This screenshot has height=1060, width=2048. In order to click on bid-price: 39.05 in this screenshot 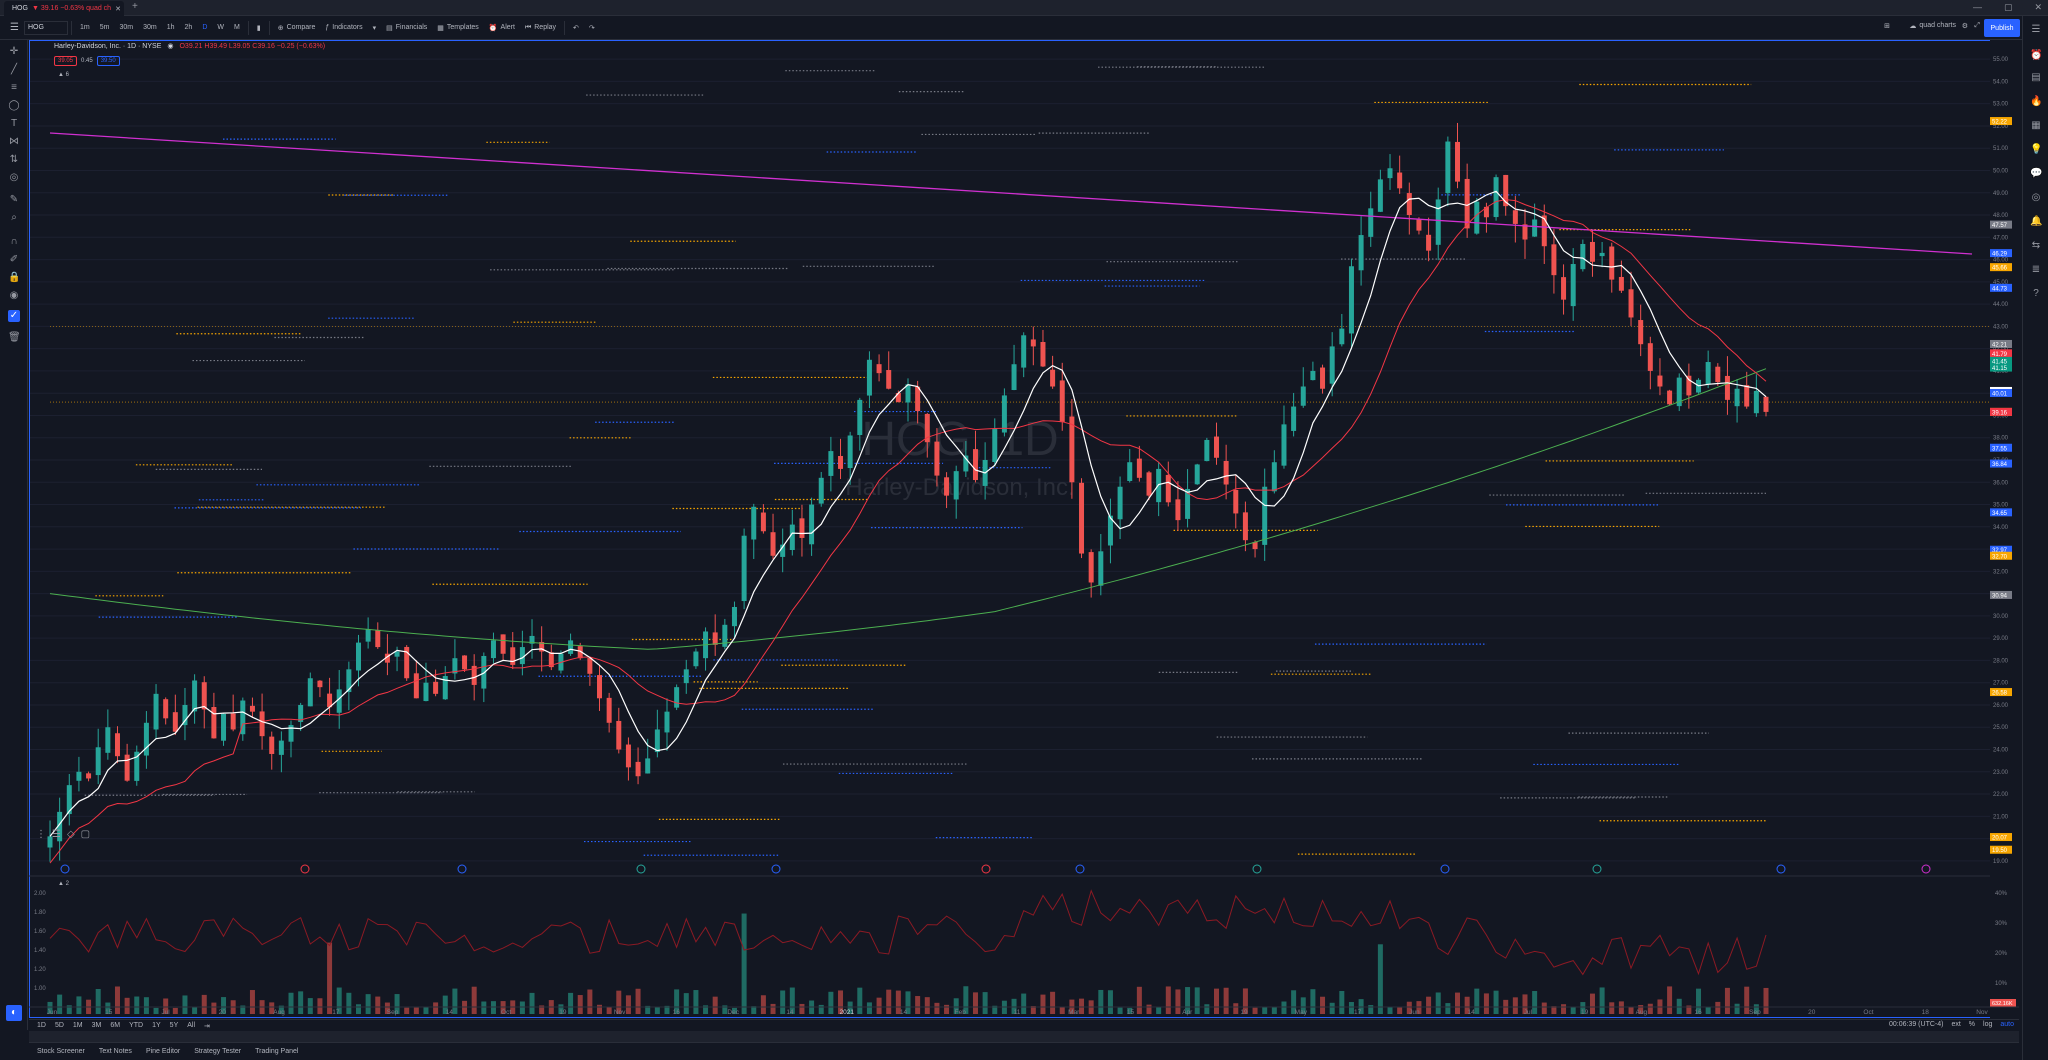, I will do `click(66, 61)`.